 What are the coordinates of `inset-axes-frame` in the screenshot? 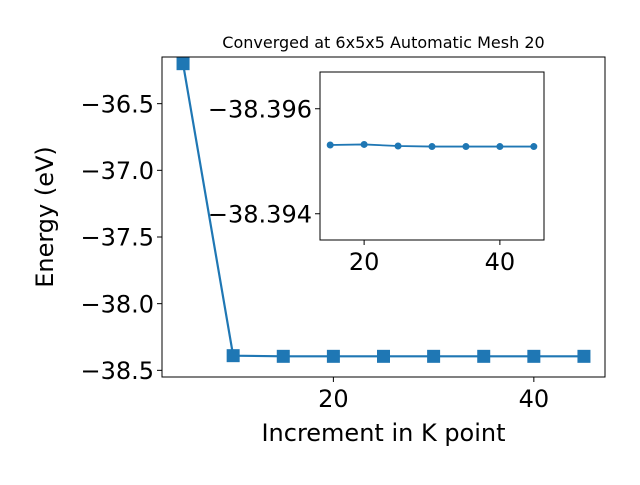 It's located at (432, 156).